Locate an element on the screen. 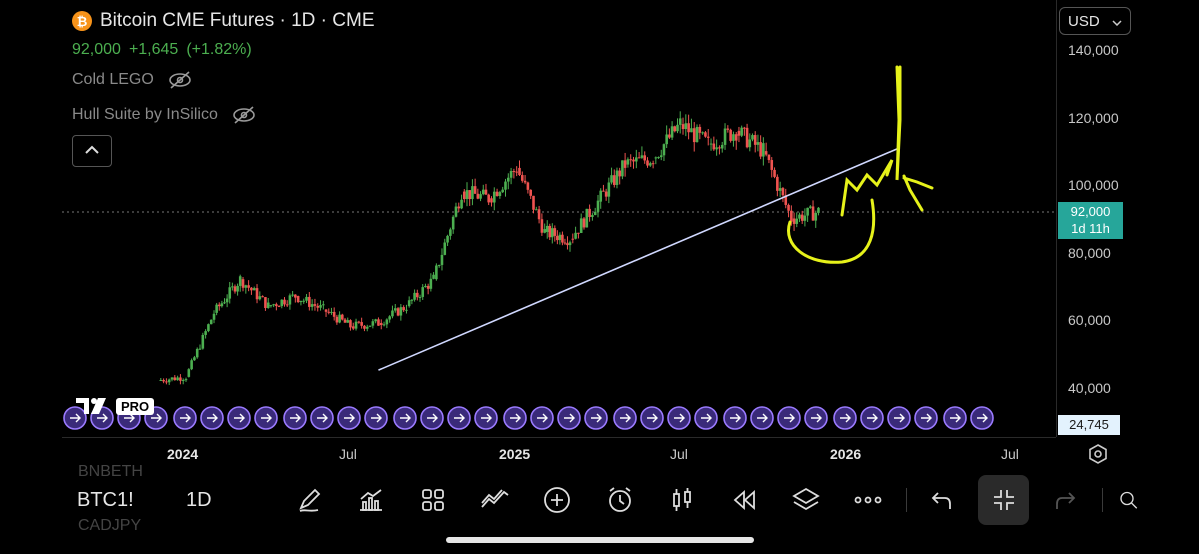  time-tick: 2025 is located at coordinates (515, 454).